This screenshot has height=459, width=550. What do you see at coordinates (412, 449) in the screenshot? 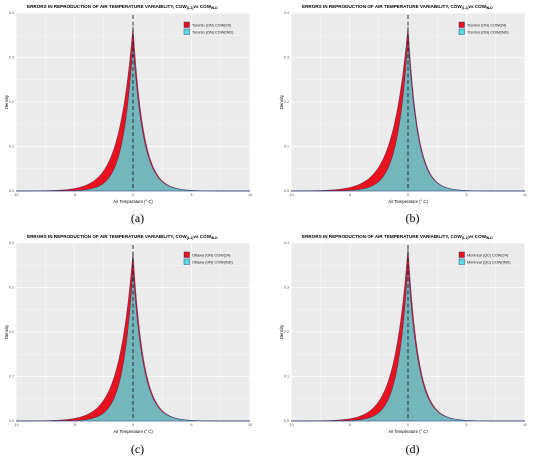
I see `caption-d: (d)` at bounding box center [412, 449].